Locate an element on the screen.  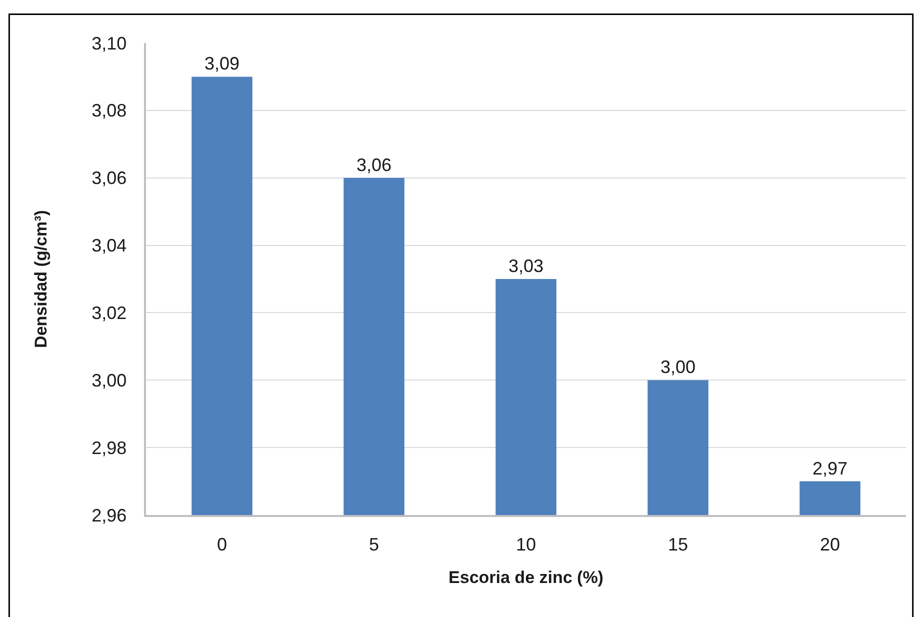
x-tick-label: 10 is located at coordinates (526, 544).